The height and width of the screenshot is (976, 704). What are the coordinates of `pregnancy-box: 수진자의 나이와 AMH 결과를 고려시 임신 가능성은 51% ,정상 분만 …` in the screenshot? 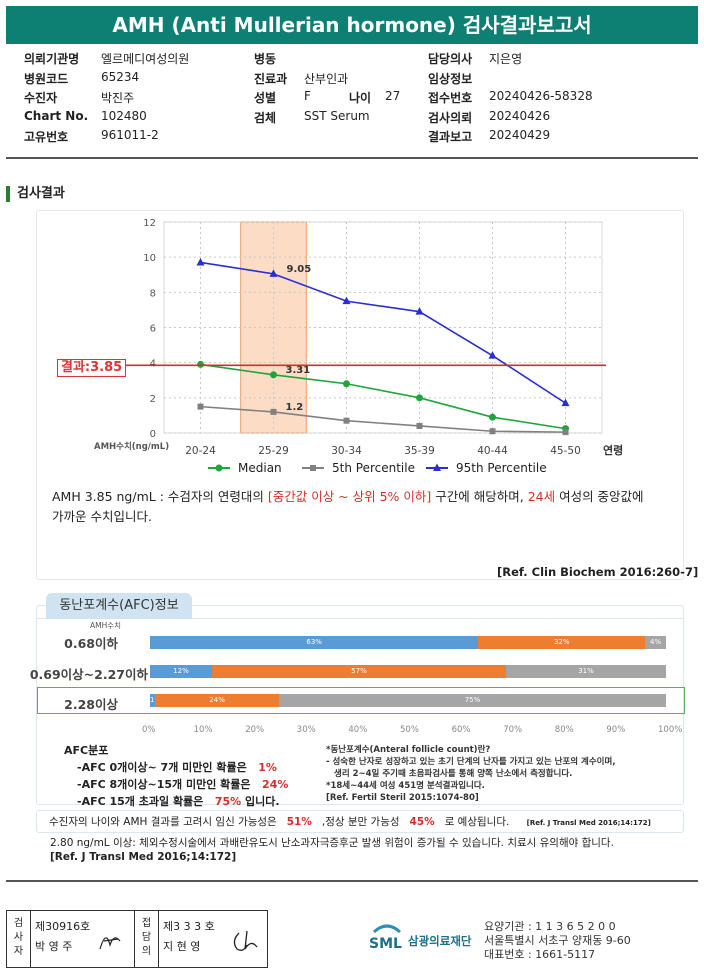 It's located at (360, 821).